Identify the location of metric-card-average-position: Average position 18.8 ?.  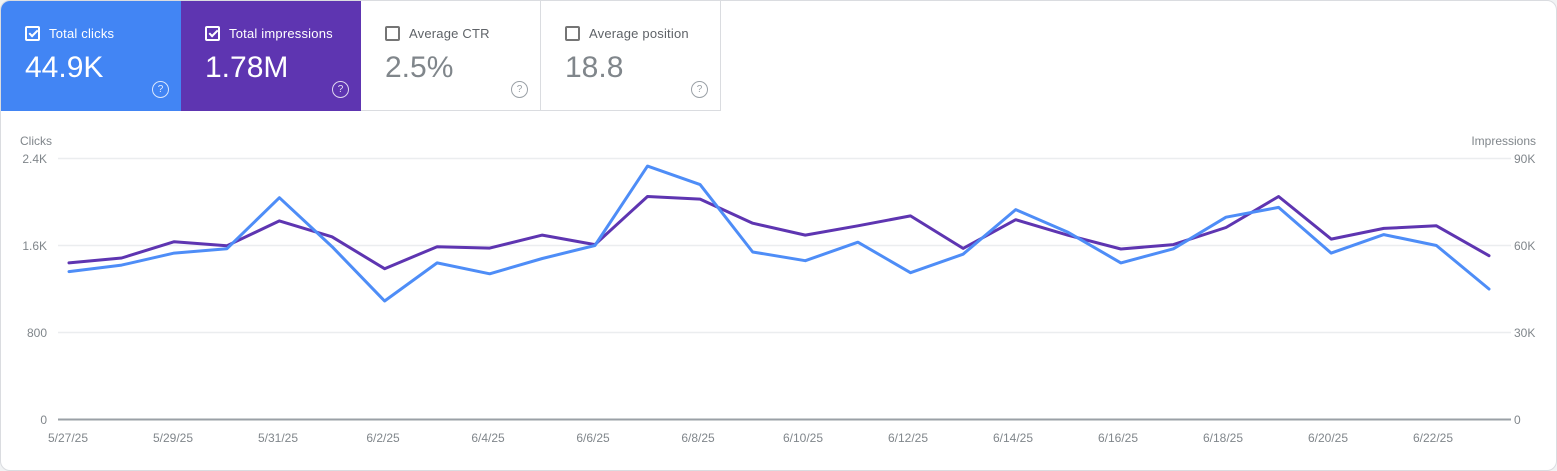
(631, 56).